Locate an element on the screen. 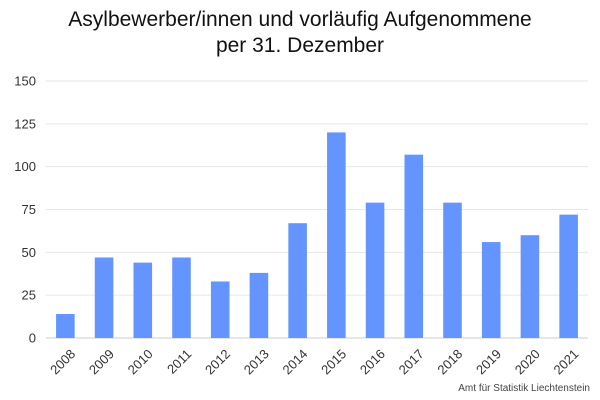 This screenshot has width=600, height=400. x-tick-label-2008: 2008 is located at coordinates (62, 361).